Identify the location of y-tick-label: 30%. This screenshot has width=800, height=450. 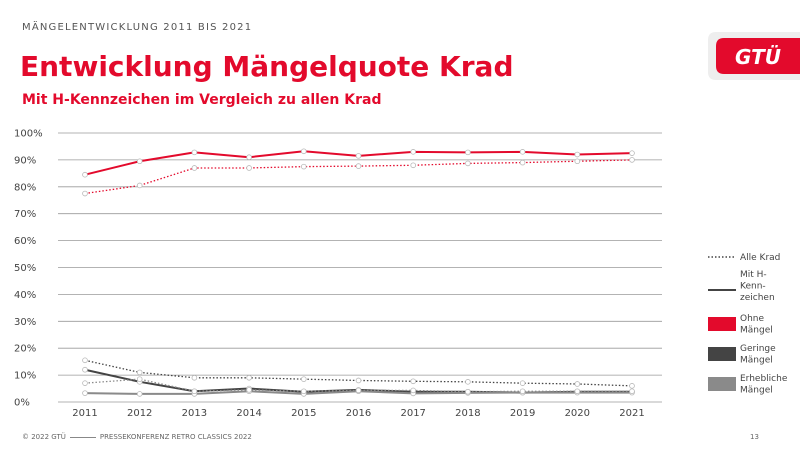
(25, 322).